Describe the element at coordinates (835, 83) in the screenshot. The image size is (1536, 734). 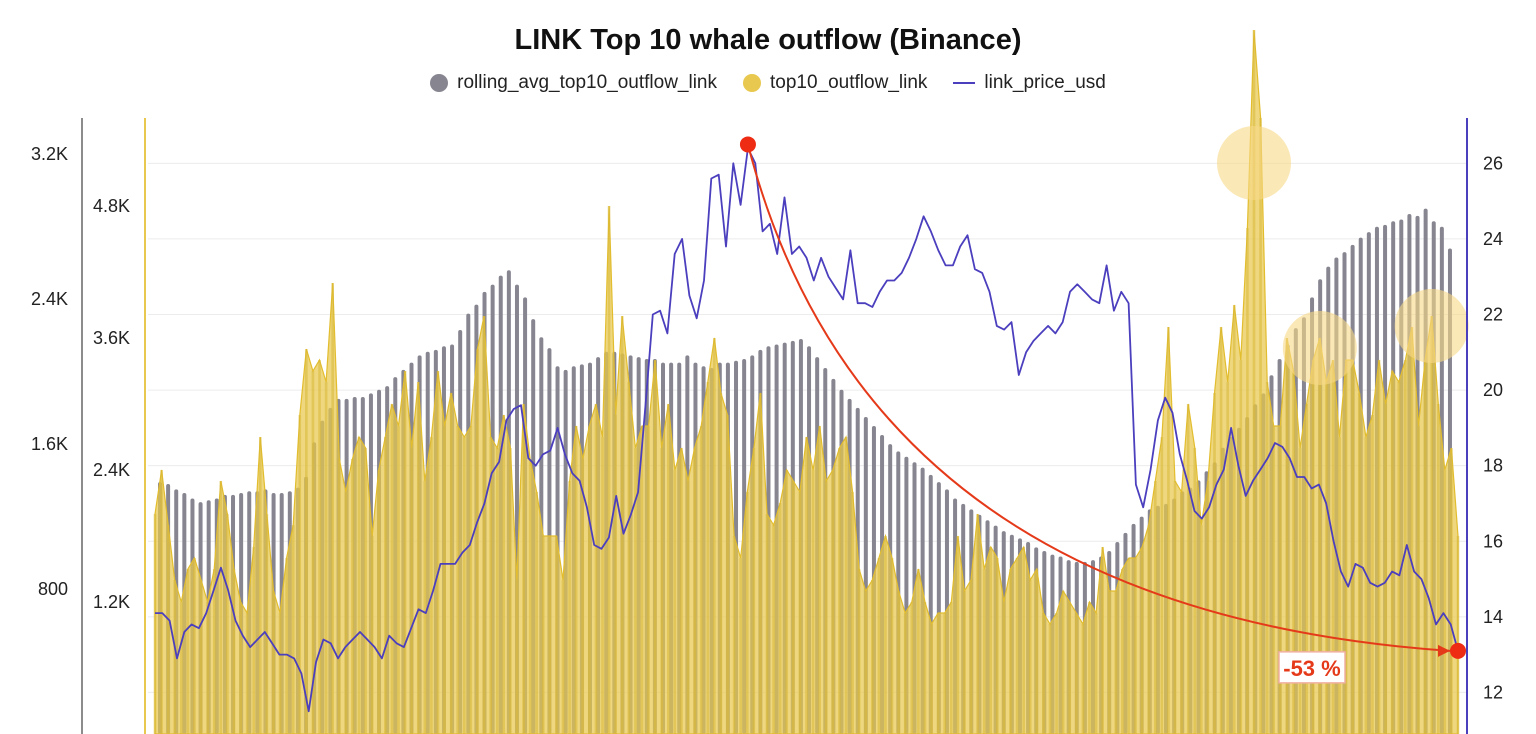
I see `legend-item-top10-outflow: top10_outflow_link` at that location.